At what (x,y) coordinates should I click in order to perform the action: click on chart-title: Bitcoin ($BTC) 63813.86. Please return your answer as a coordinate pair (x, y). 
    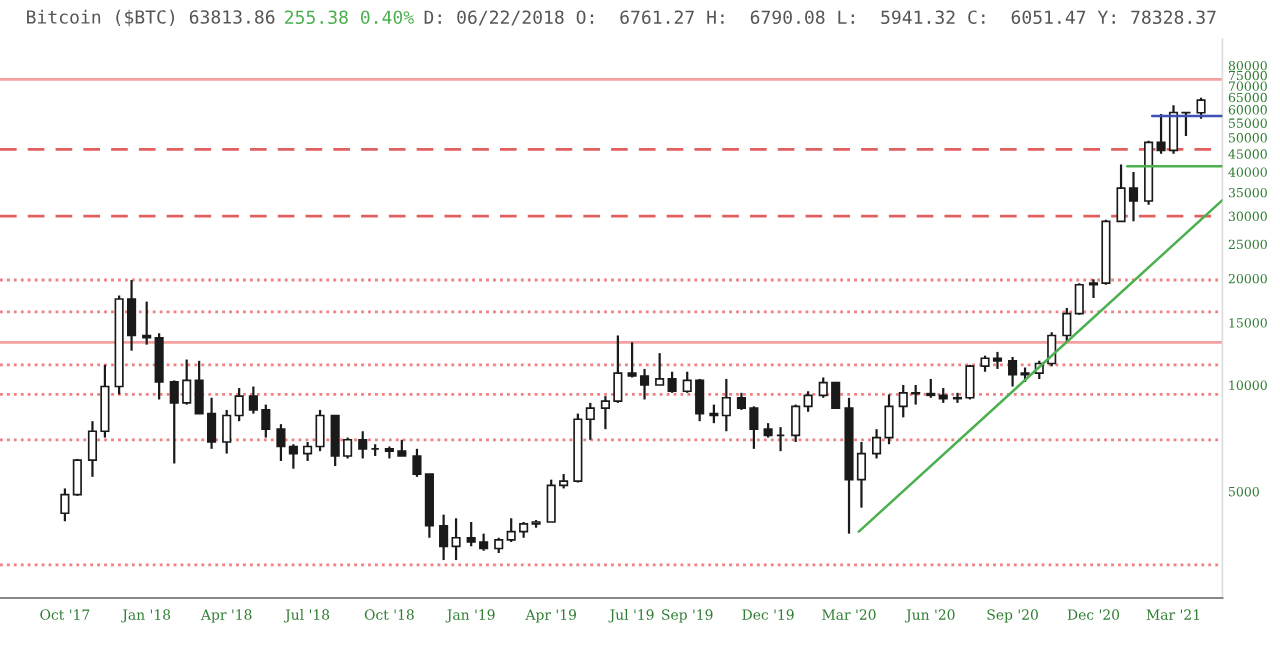
    Looking at the image, I should click on (151, 18).